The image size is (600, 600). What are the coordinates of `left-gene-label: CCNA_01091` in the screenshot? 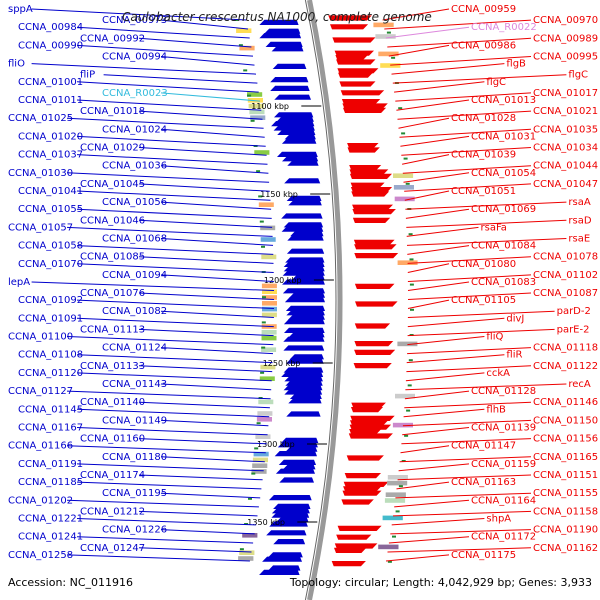 It's located at (50, 318).